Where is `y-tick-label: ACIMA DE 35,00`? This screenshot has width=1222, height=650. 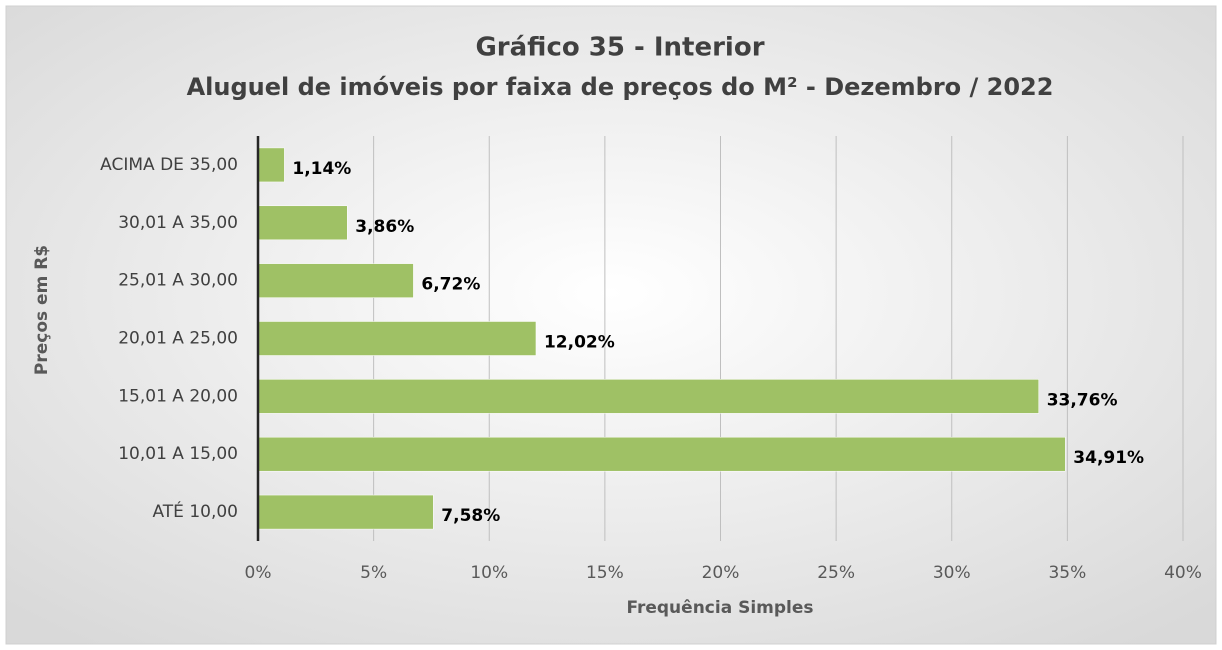
y-tick-label: ACIMA DE 35,00 is located at coordinates (169, 165).